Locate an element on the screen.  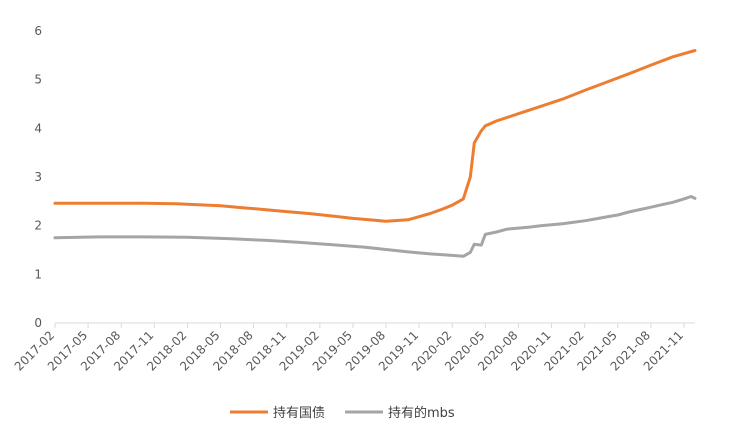
y-axis-tick-labels: 0 1 2 3 4 5 6 is located at coordinates (38, 177).